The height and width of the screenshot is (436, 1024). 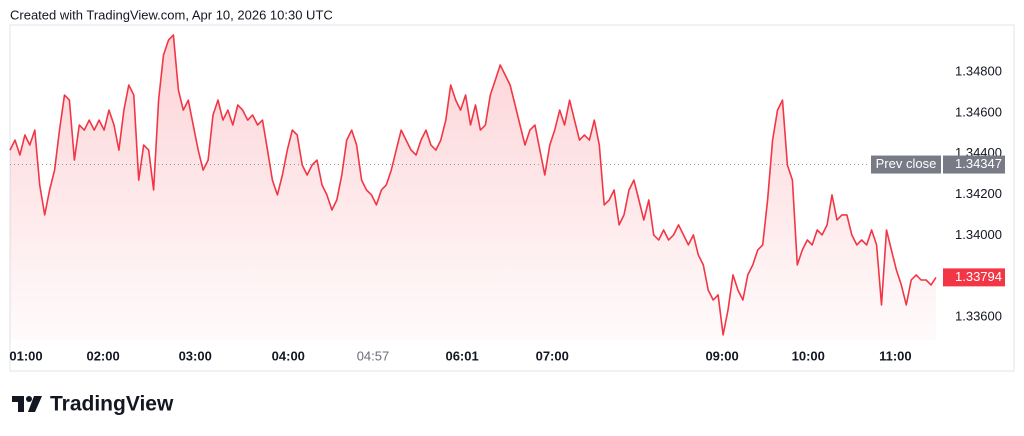 I want to click on prev-close-label: Prev close, so click(x=906, y=163).